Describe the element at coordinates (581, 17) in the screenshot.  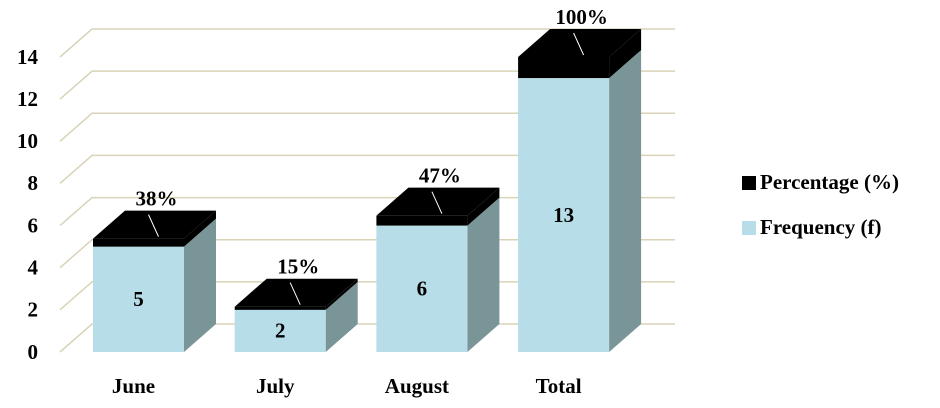
I see `data-label: 100%` at that location.